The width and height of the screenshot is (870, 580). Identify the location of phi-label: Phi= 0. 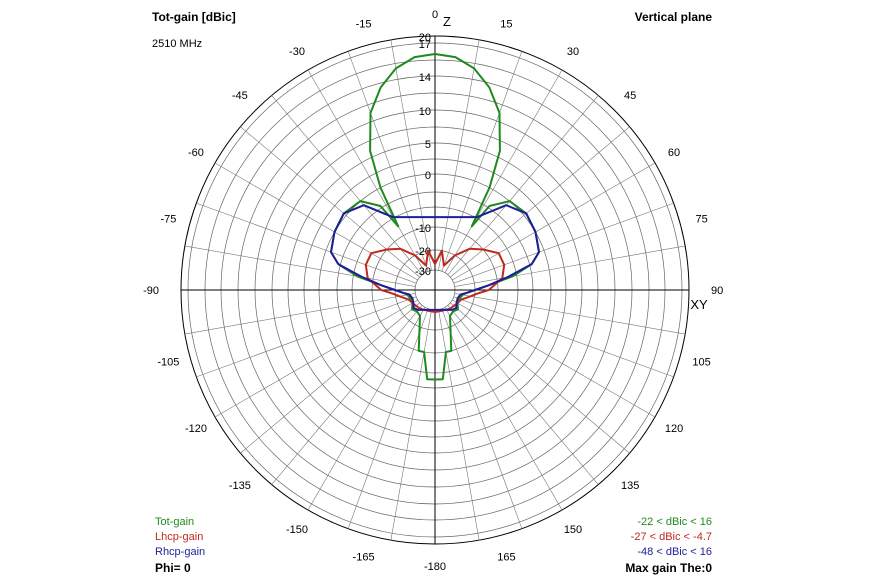
(173, 568).